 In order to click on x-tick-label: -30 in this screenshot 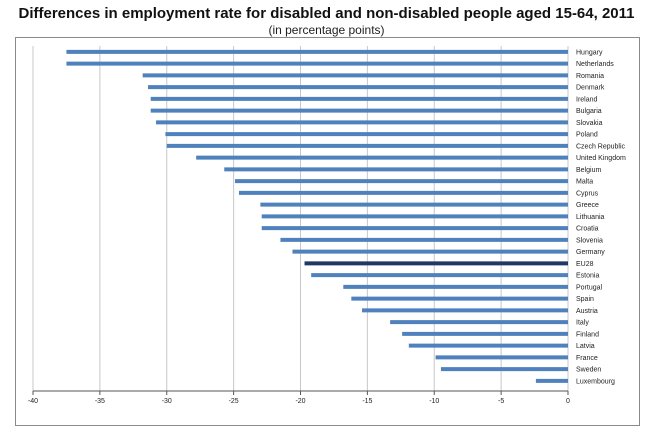, I will do `click(167, 401)`.